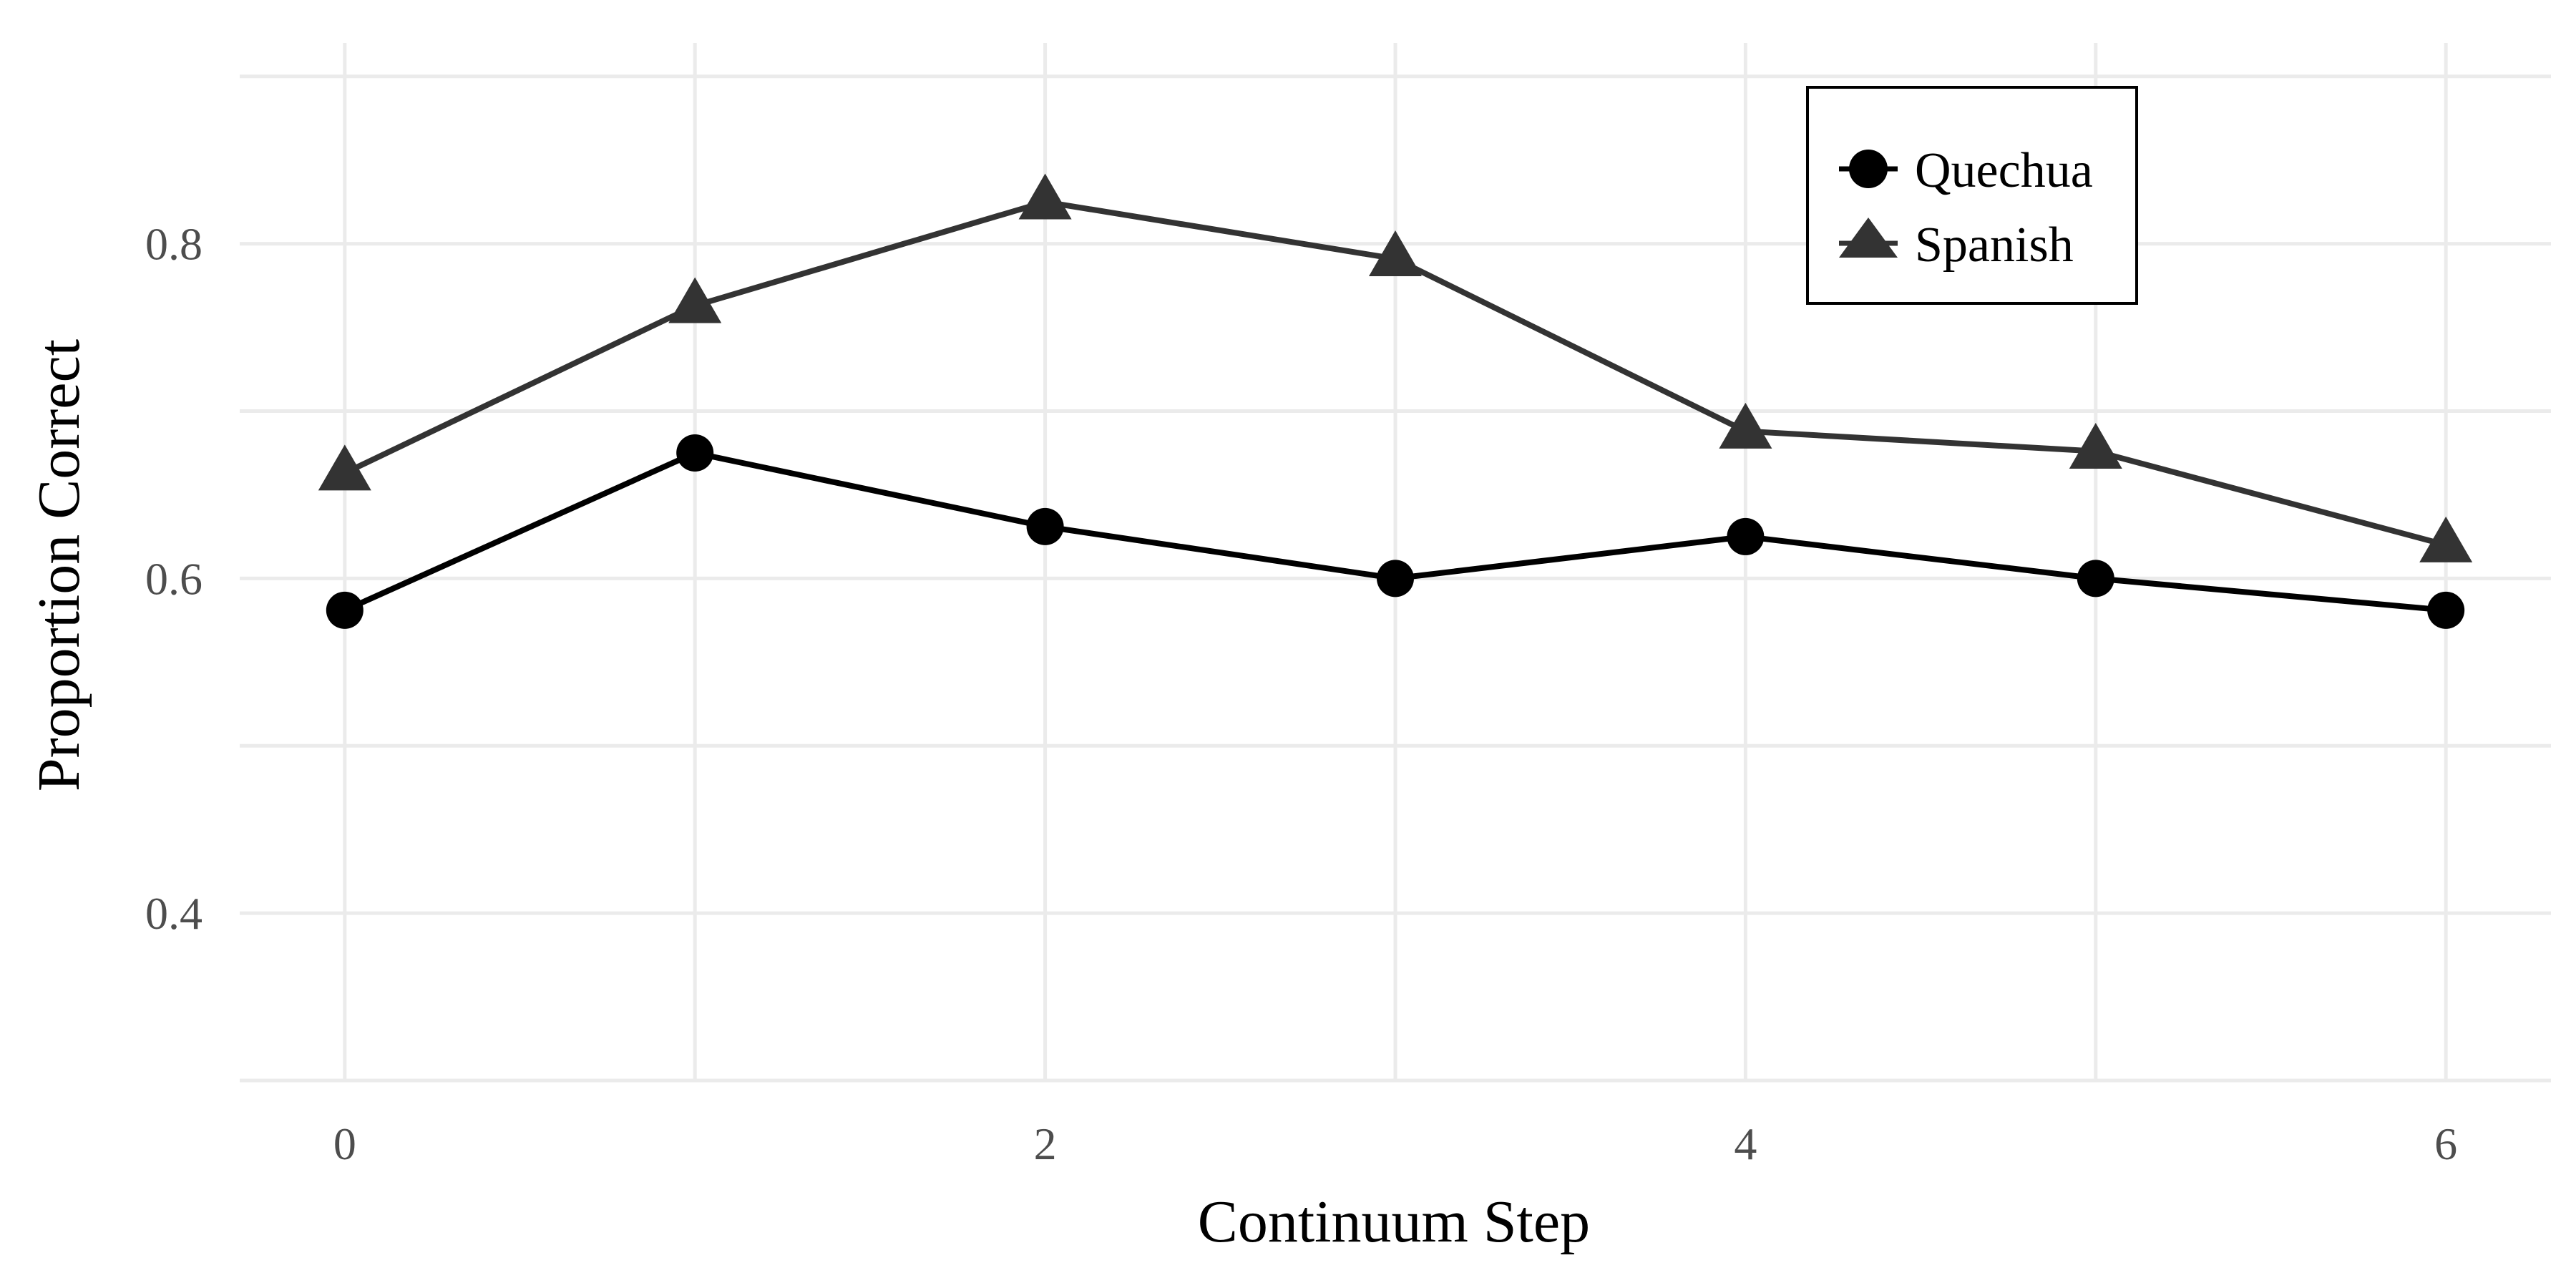 This screenshot has width=2576, height=1288. What do you see at coordinates (344, 1143) in the screenshot?
I see `x-tick-label: 0` at bounding box center [344, 1143].